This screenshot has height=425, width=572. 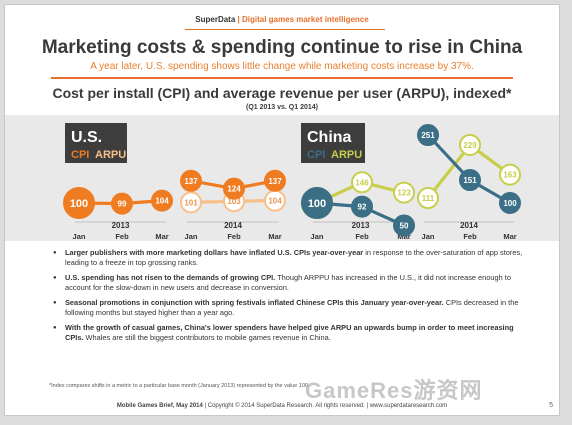 I want to click on panel-region-label: U.S., so click(x=86, y=137).